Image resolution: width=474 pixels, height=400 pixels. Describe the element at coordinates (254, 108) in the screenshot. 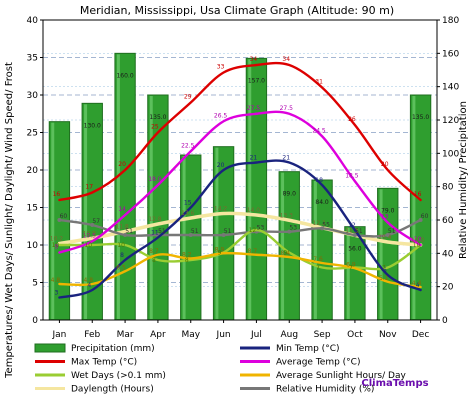

I see `label-average-temp-c-Jul: 27.5` at that location.